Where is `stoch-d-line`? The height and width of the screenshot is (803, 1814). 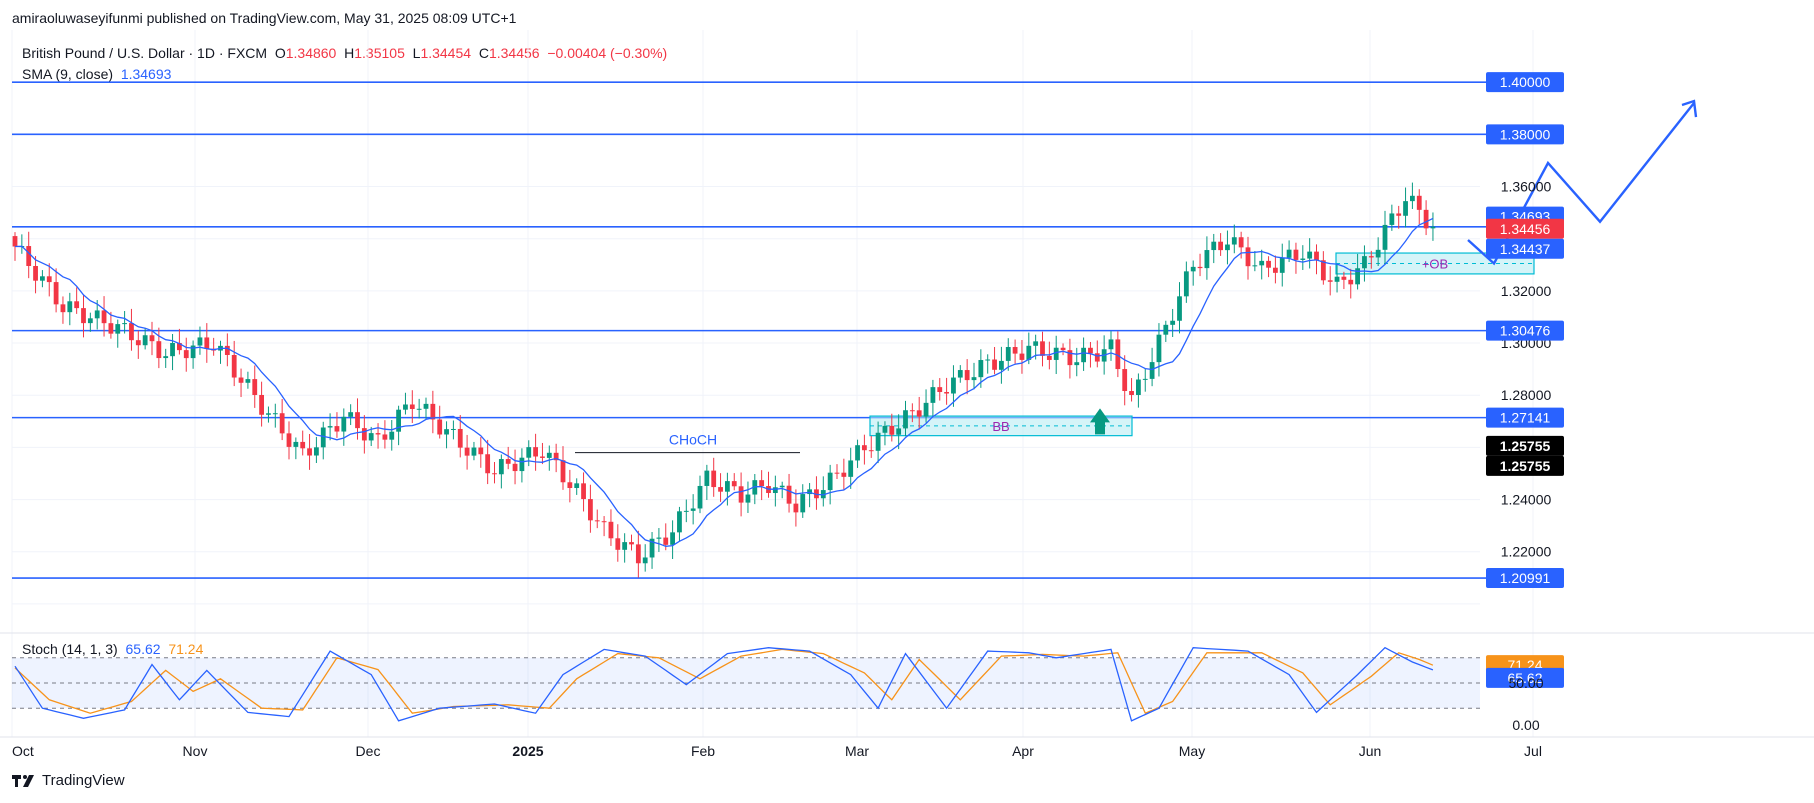
stoch-d-line is located at coordinates (724, 681).